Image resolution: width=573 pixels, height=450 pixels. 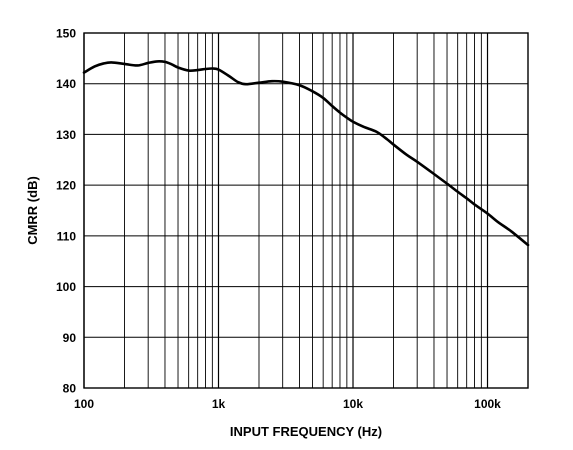 What do you see at coordinates (487, 404) in the screenshot?
I see `x-tick-label: 100k` at bounding box center [487, 404].